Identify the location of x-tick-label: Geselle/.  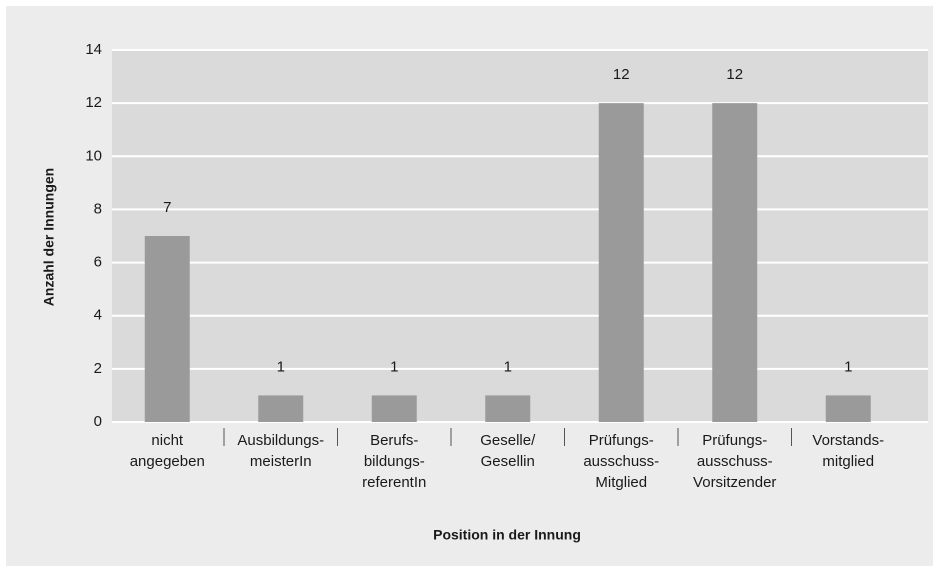
(508, 440).